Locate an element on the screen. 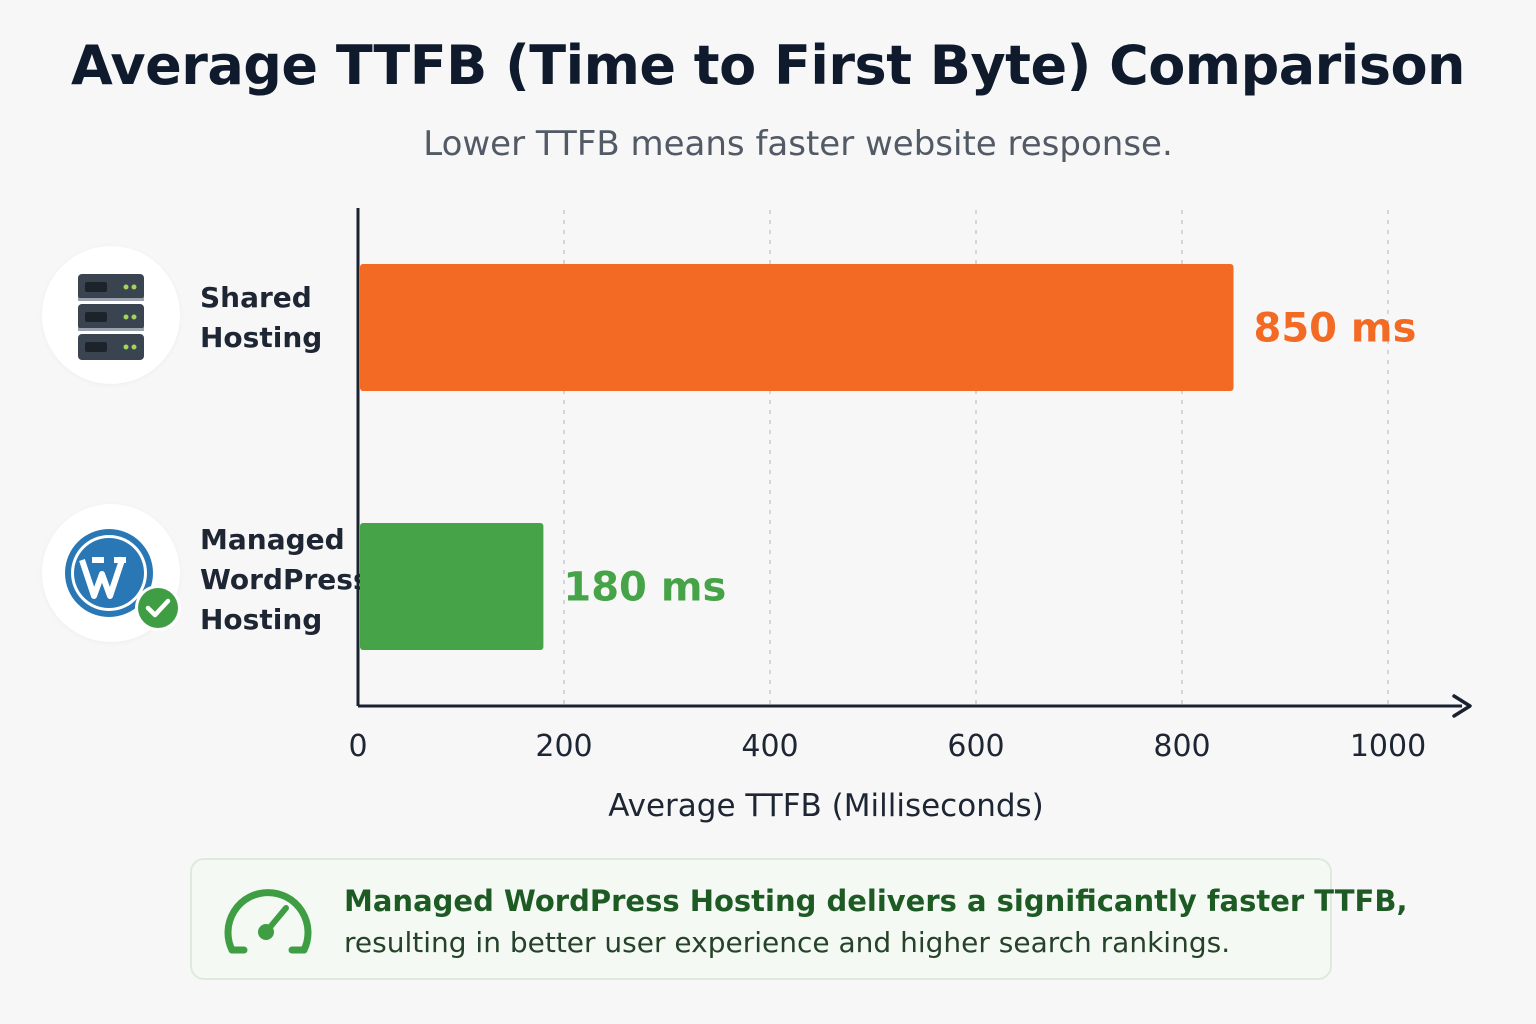 This screenshot has height=1024, width=1536. managed-wp-icon-badge is located at coordinates (111, 573).